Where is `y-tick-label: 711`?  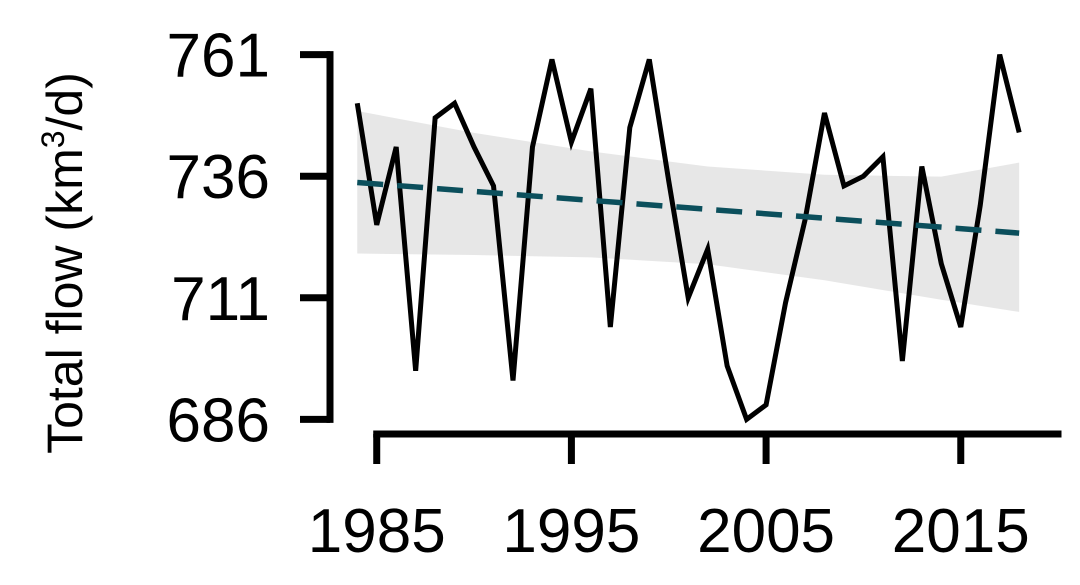
y-tick-label: 711 is located at coordinates (220, 299).